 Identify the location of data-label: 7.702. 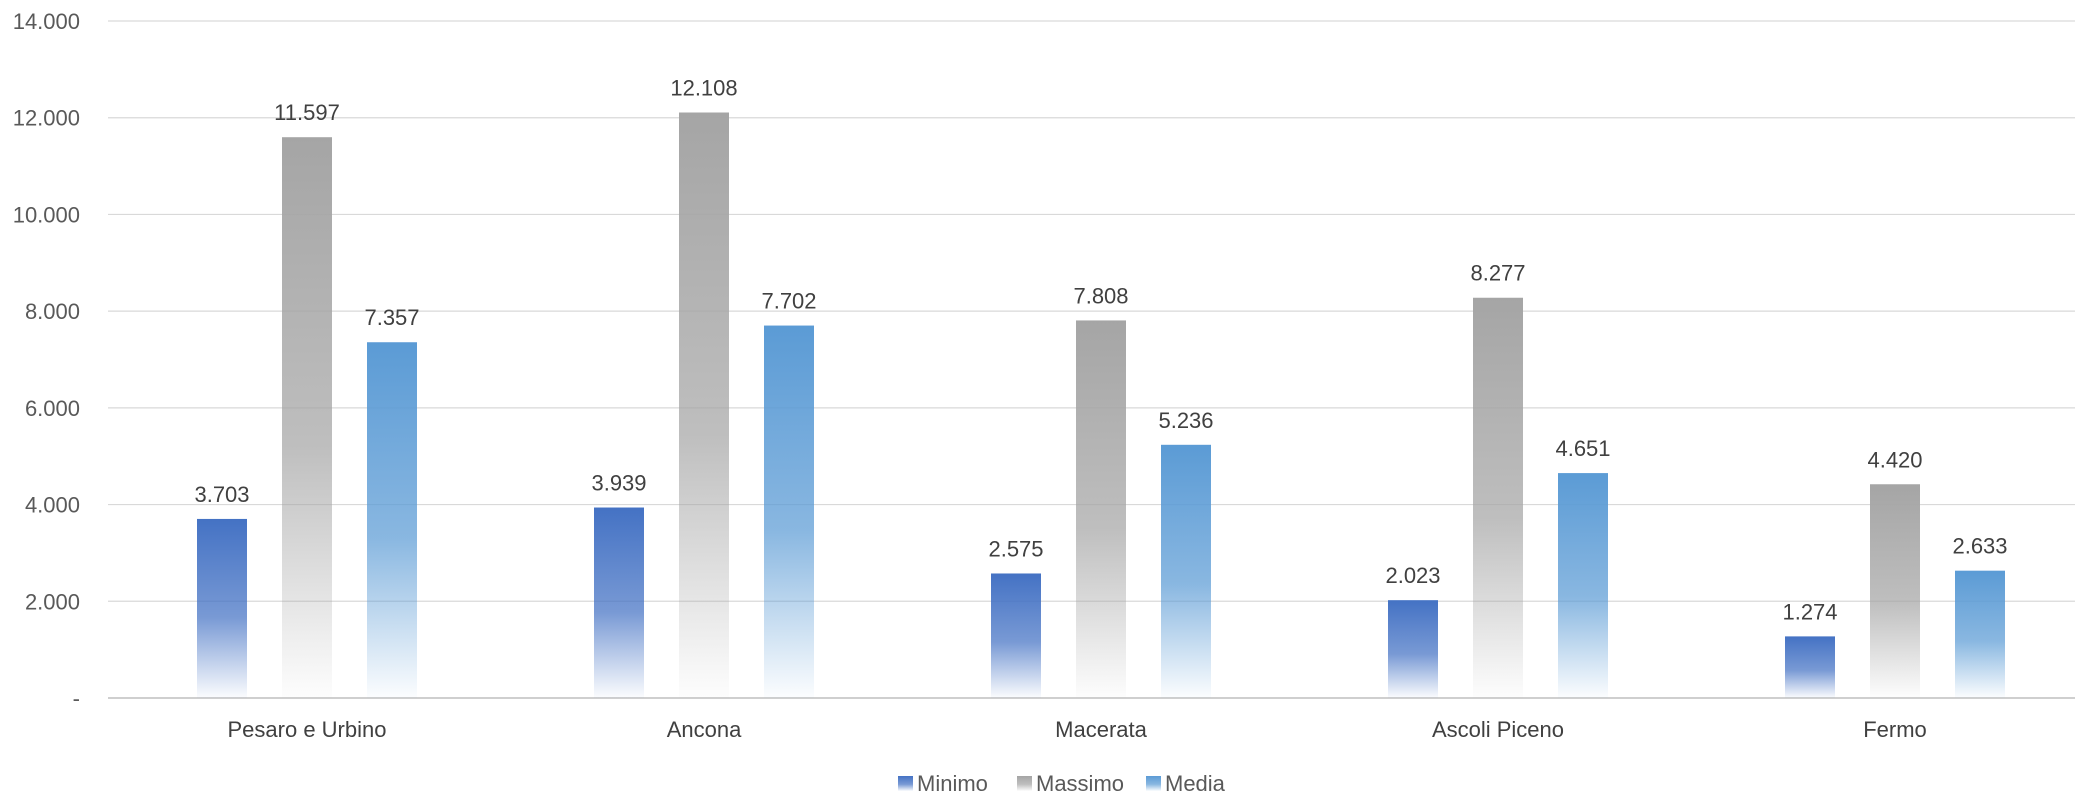
(788, 301).